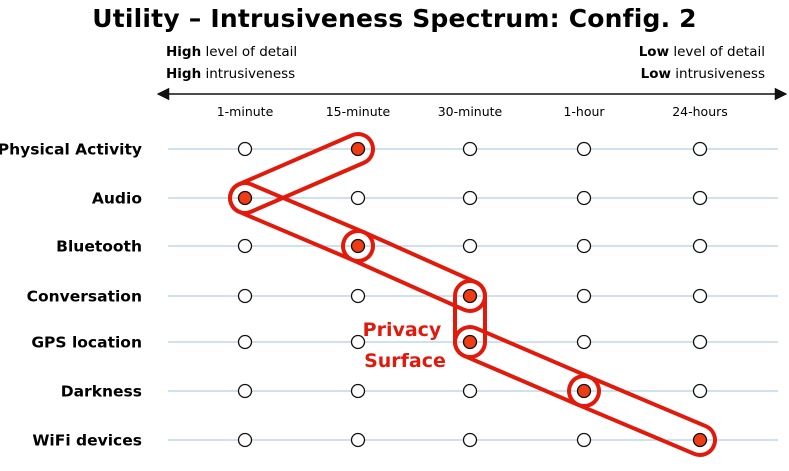 The image size is (789, 471). What do you see at coordinates (86, 343) in the screenshot?
I see `row-label-gps-location: GPS location` at bounding box center [86, 343].